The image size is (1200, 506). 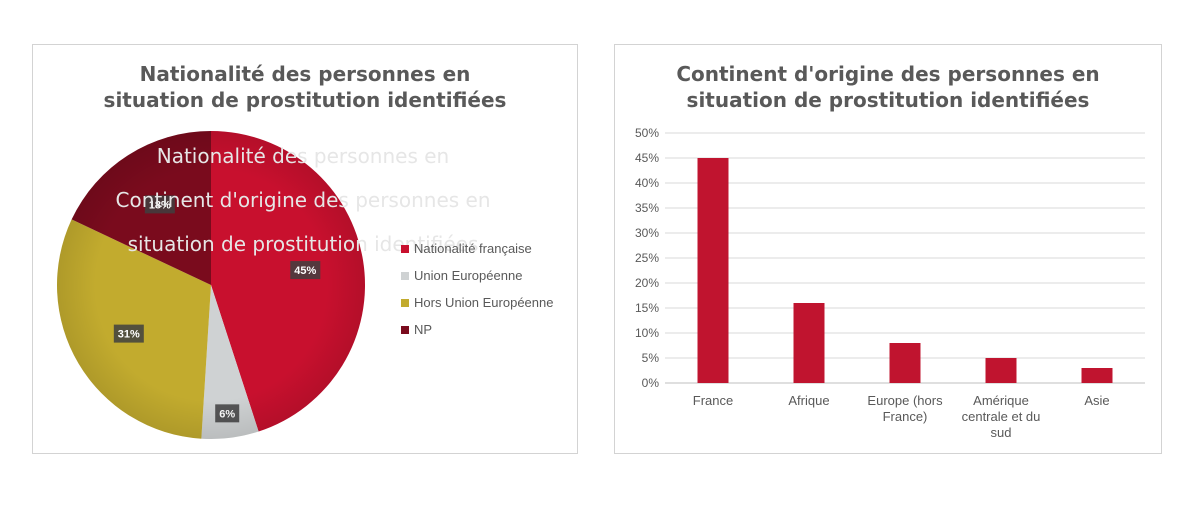 I want to click on y-tick-label: 45%, so click(x=647, y=158).